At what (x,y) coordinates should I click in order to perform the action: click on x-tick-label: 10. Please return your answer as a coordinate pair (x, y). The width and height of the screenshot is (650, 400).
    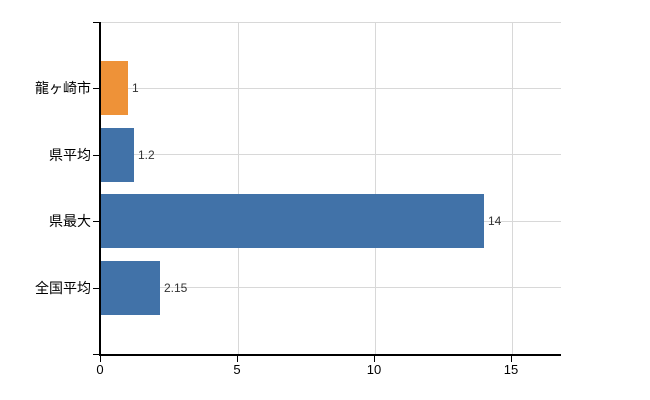
    Looking at the image, I should click on (374, 369).